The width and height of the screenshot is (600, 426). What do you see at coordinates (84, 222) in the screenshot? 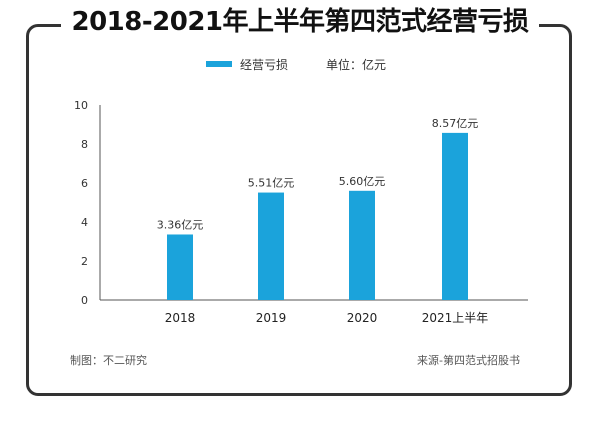
I see `y-tick-label: 4` at bounding box center [84, 222].